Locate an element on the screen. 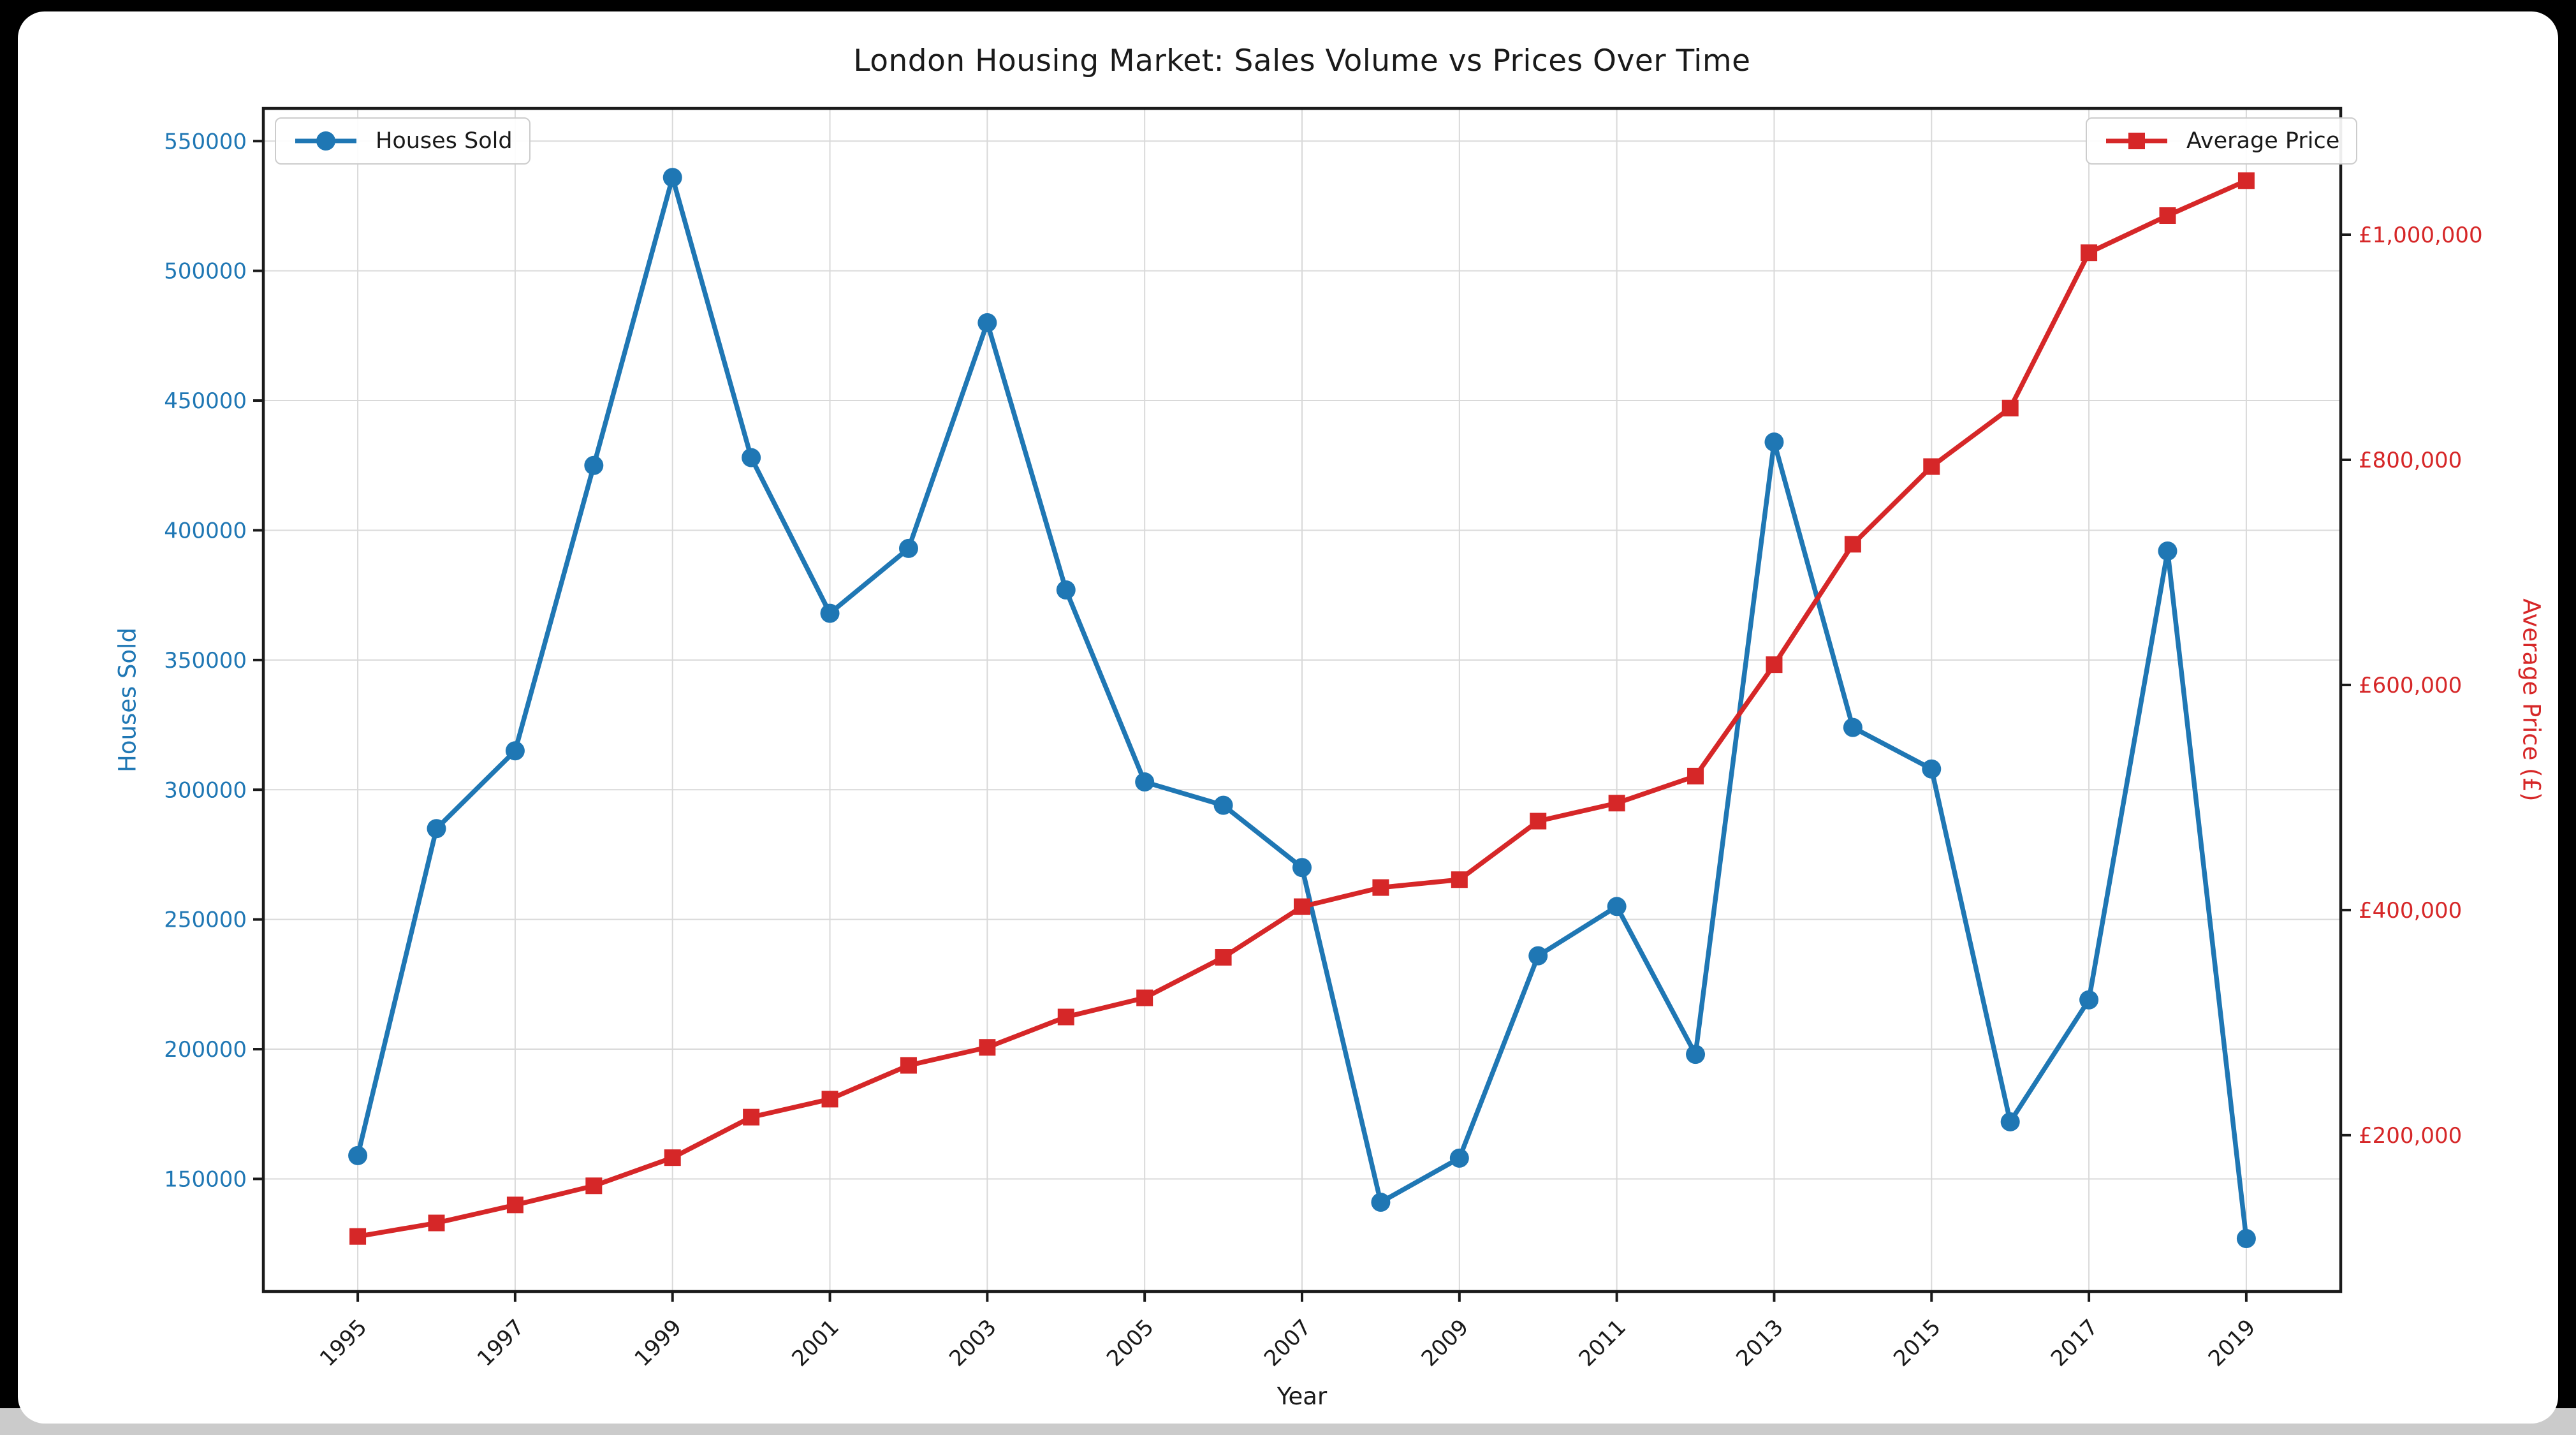 This screenshot has width=2576, height=1435. svg-text: £200,000 is located at coordinates (2410, 1136).